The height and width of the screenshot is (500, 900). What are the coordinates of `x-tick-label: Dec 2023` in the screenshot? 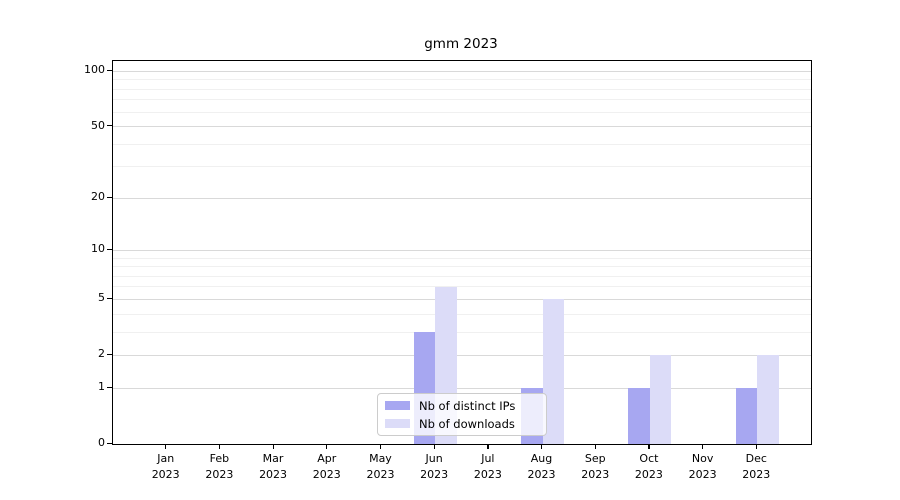 It's located at (756, 466).